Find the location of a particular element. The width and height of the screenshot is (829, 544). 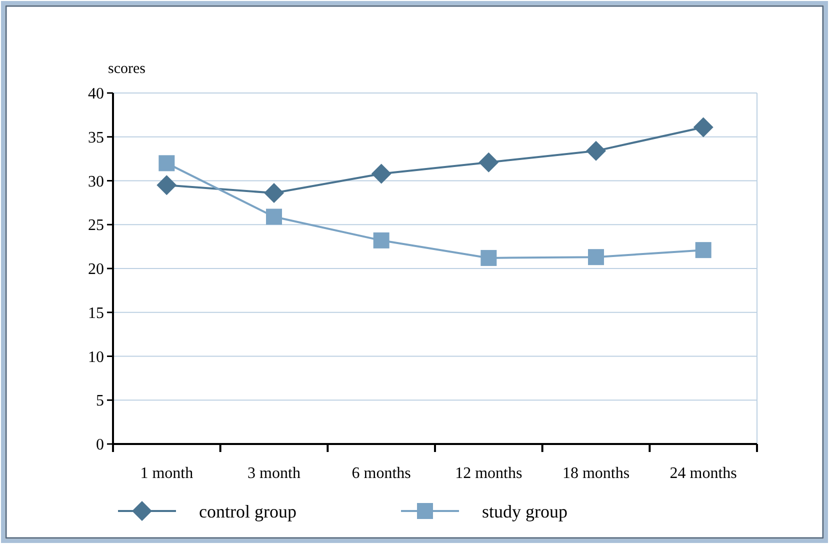

x-tick-label: 3 month is located at coordinates (274, 473).